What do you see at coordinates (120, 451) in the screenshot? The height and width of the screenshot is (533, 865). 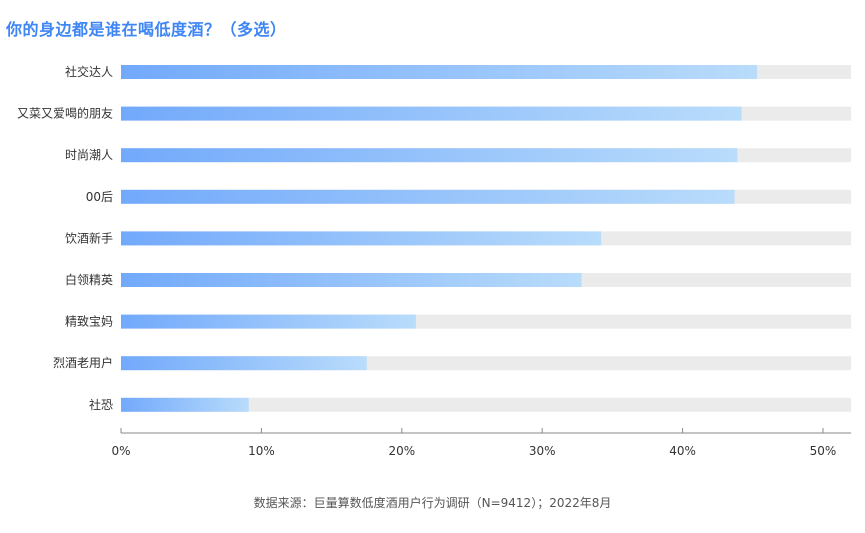 I see `x-tick-label: 0%` at bounding box center [120, 451].